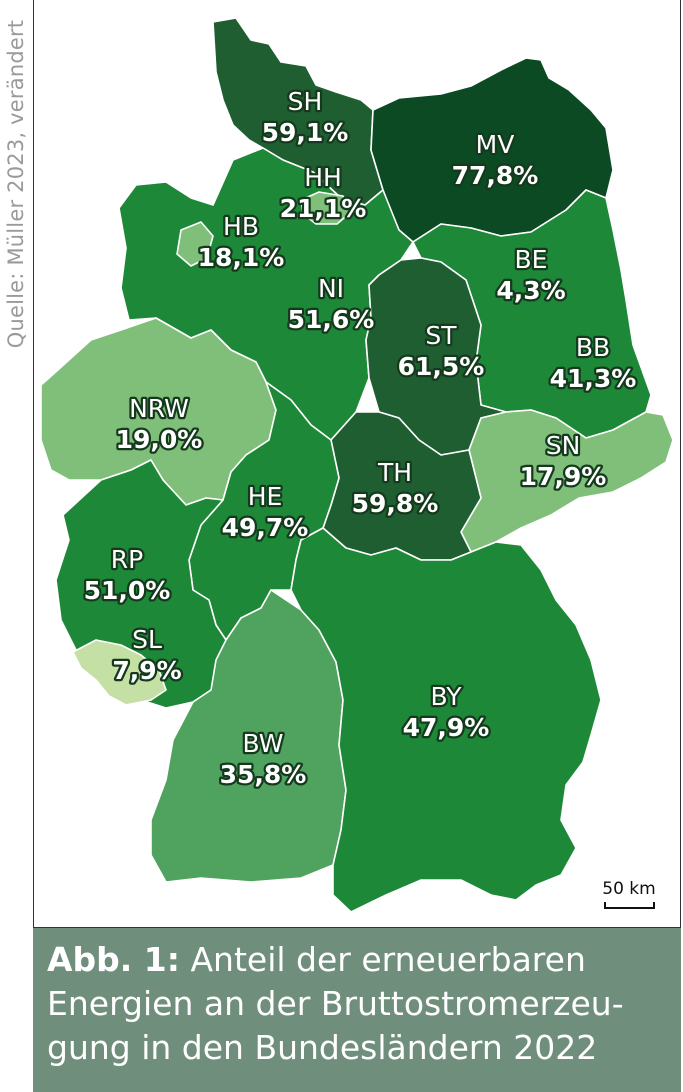  What do you see at coordinates (446, 696) in the screenshot?
I see `state-code-by: BY` at bounding box center [446, 696].